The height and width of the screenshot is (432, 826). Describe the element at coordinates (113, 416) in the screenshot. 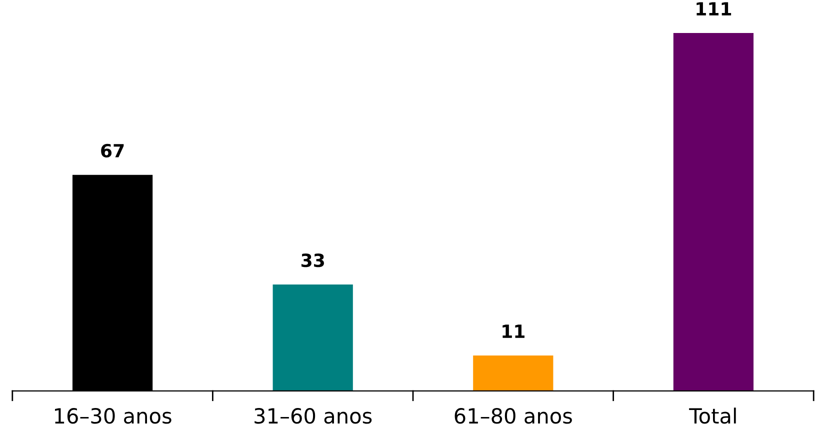

I see `x-tick-label: 16–30 anos` at that location.